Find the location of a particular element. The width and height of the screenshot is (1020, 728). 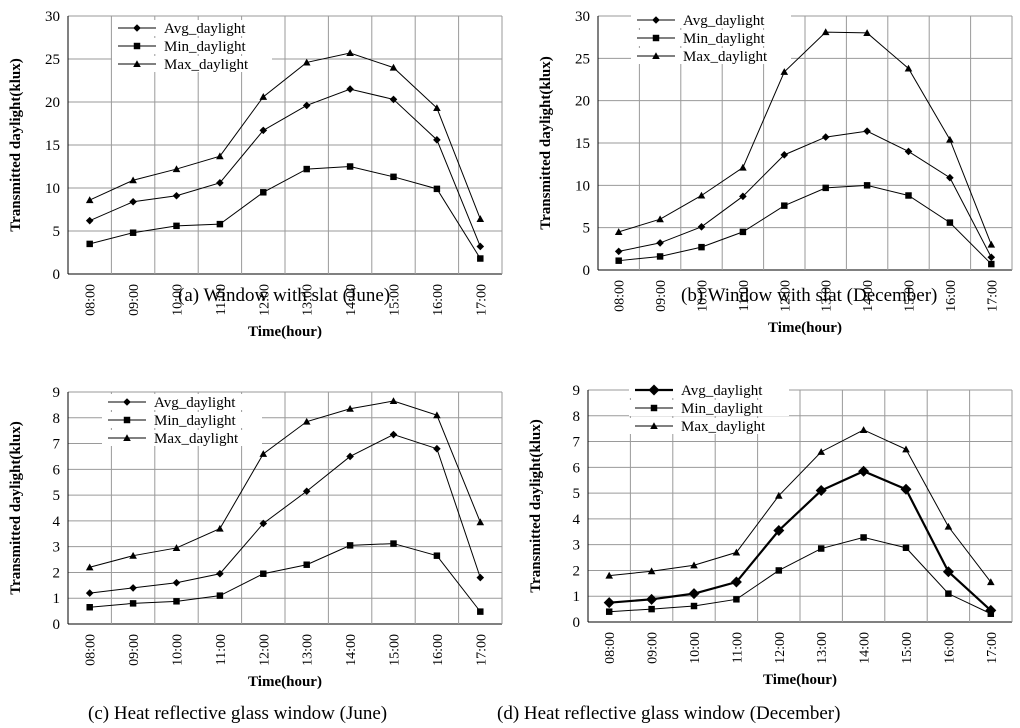

legend-label-d-min-daylight: Min_daylight is located at coordinates (722, 409).